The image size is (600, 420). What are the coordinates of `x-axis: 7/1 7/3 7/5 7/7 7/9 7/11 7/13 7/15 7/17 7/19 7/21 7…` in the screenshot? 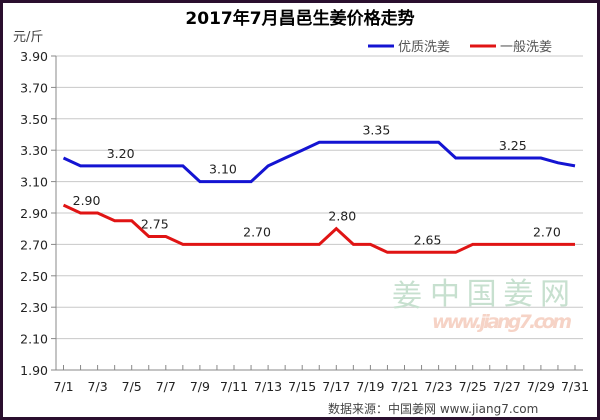 It's located at (321, 379).